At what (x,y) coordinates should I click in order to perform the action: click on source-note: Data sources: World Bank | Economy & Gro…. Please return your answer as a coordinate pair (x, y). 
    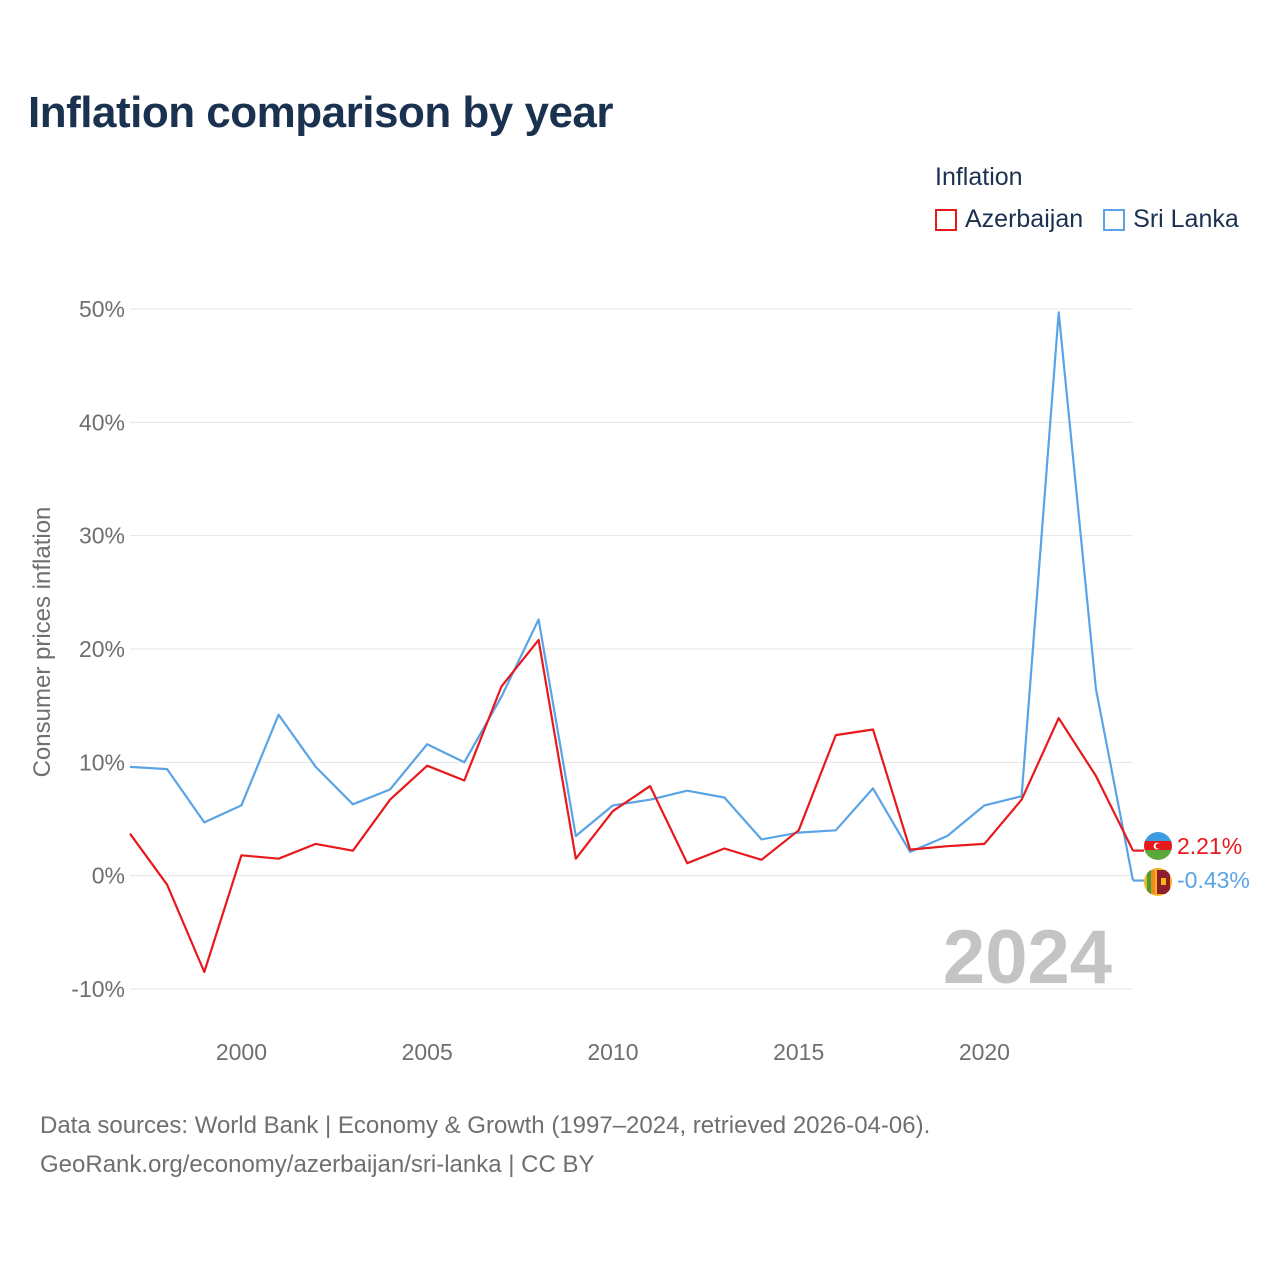
    Looking at the image, I should click on (485, 1145).